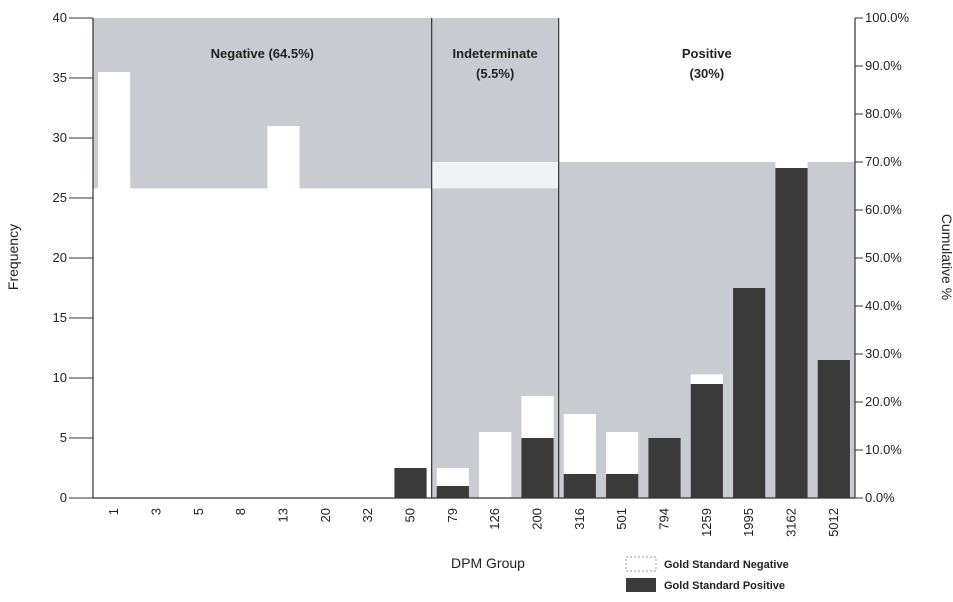  Describe the element at coordinates (641, 585) in the screenshot. I see `legend-swatch-positive` at that location.